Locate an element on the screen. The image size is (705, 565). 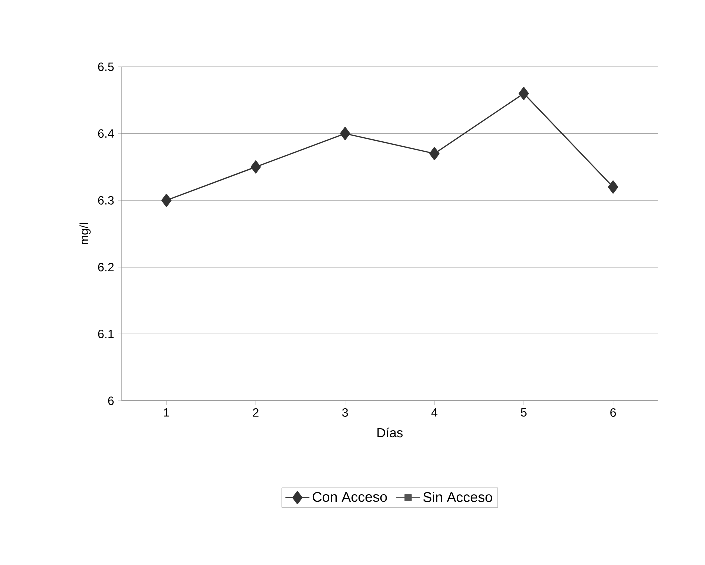
y-tick-label: 6.1 is located at coordinates (106, 334).